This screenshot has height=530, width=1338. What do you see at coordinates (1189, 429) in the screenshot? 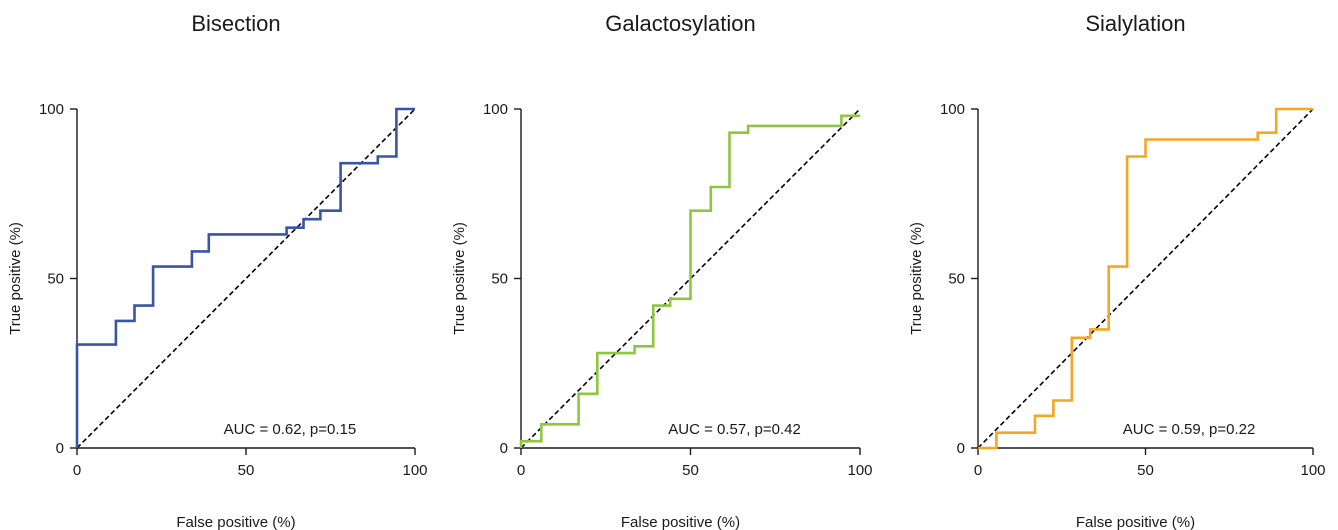
I see `auc-annotation: AUC = 0.59, p=0.22` at bounding box center [1189, 429].